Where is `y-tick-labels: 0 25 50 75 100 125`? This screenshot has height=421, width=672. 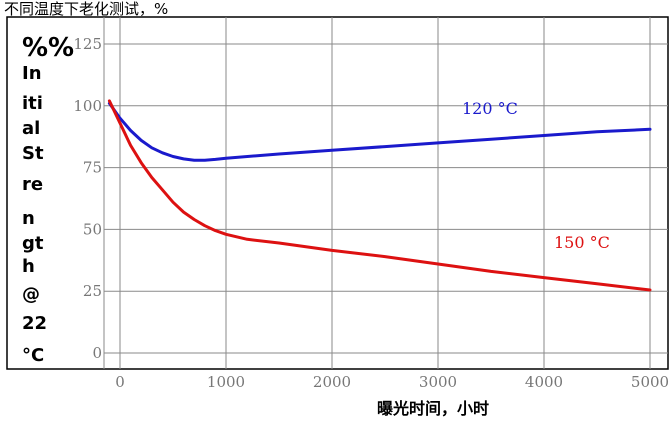 y-tick-labels: 0 25 50 75 100 125 is located at coordinates (87, 198).